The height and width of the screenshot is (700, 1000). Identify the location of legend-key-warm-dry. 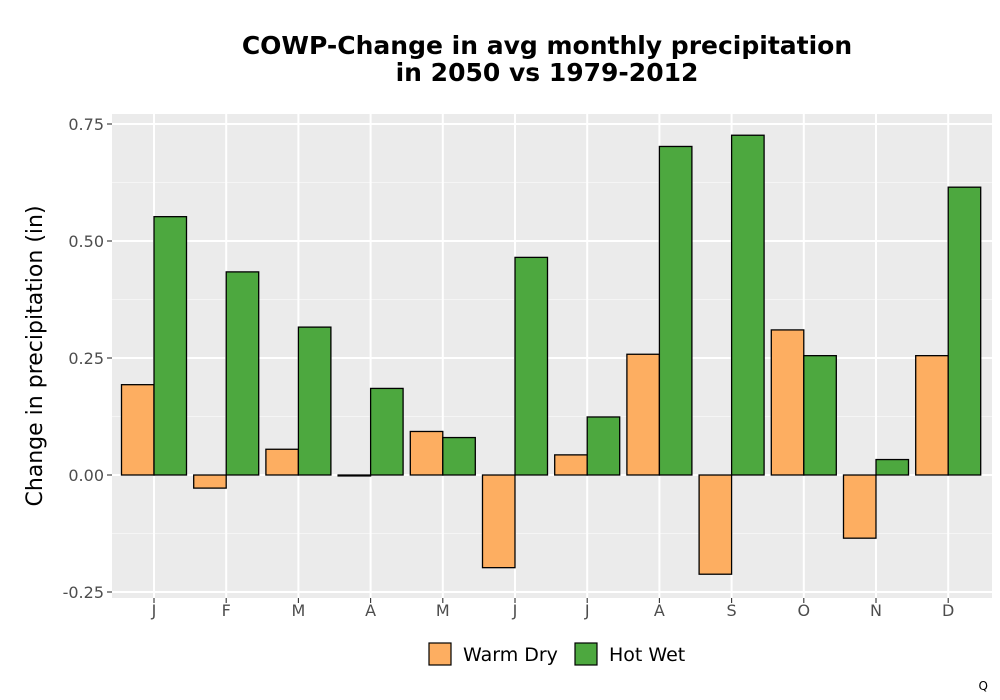
(440, 654).